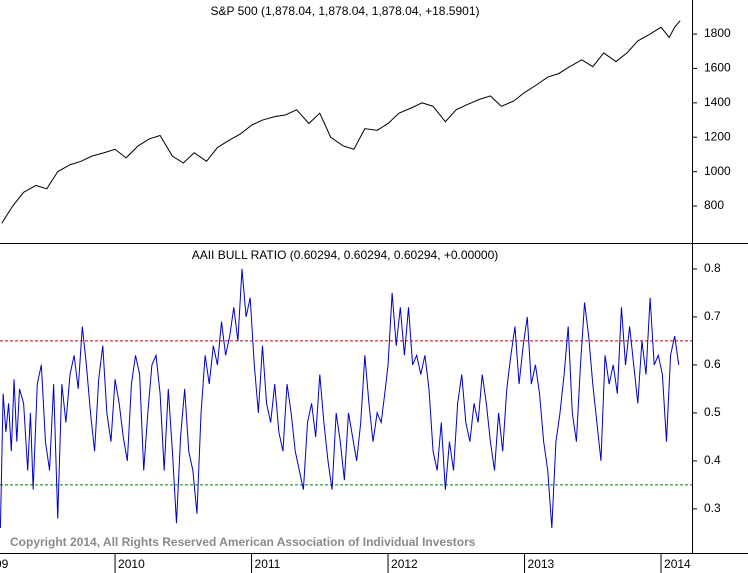  Describe the element at coordinates (714, 205) in the screenshot. I see `y-tick-label: 800` at that location.